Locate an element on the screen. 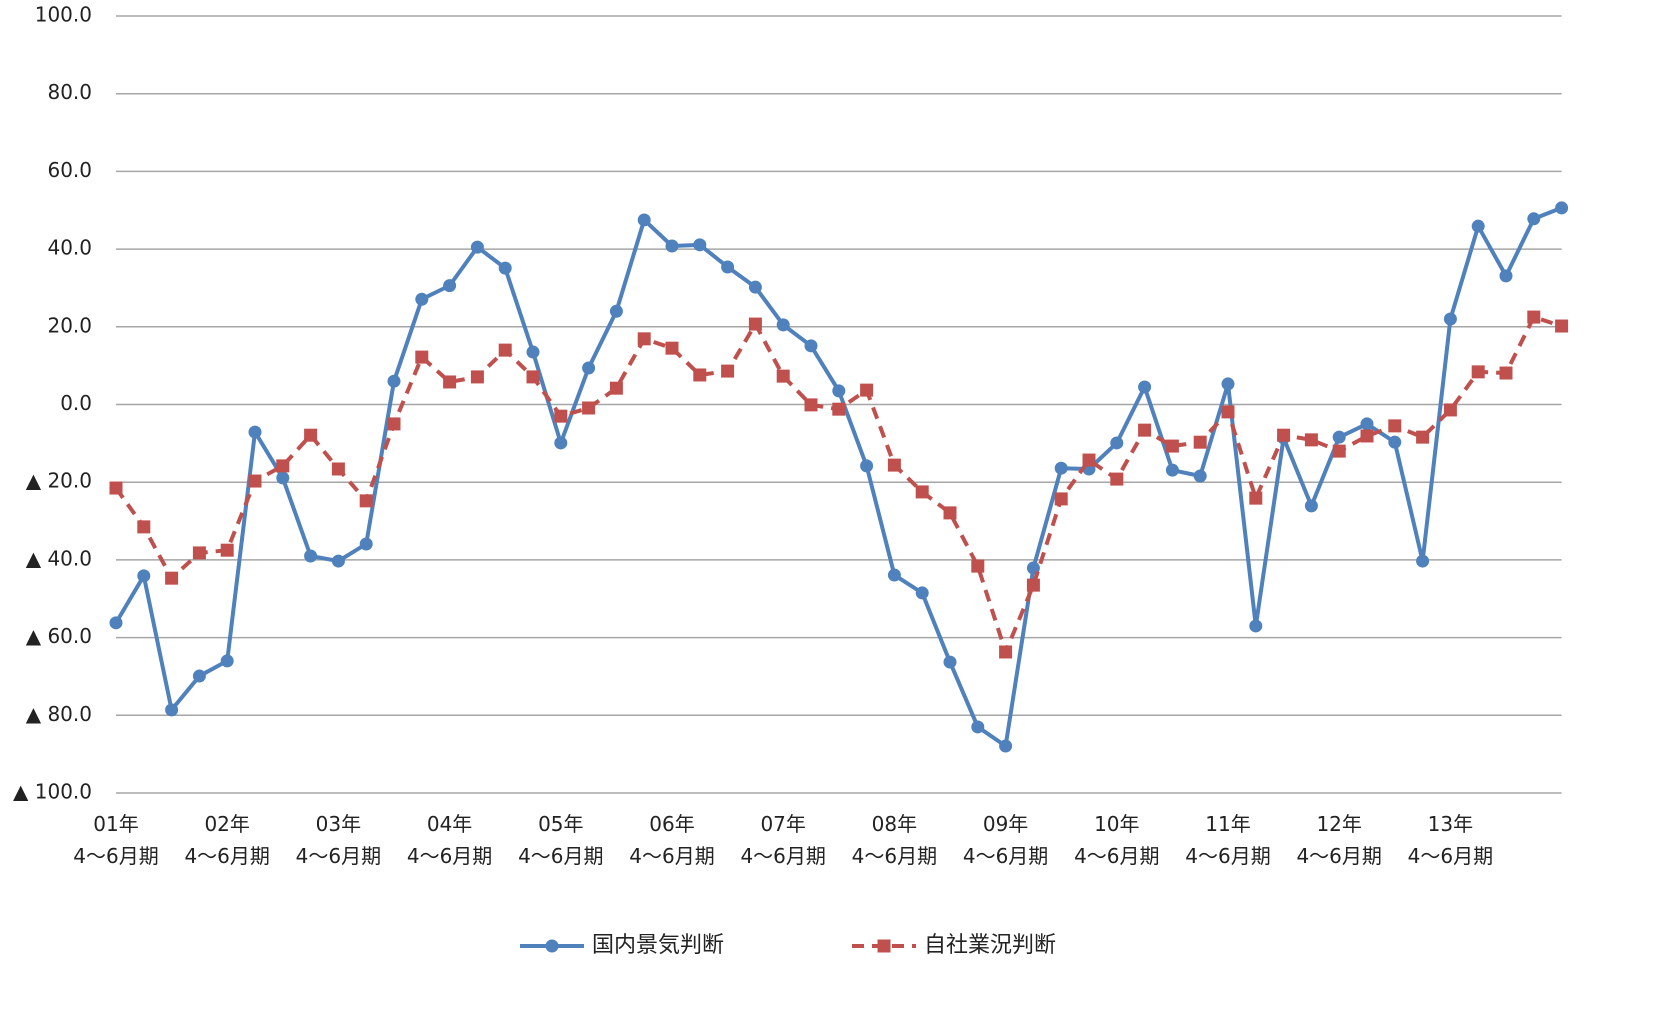  y-tick-label: 0.0 is located at coordinates (76, 403).